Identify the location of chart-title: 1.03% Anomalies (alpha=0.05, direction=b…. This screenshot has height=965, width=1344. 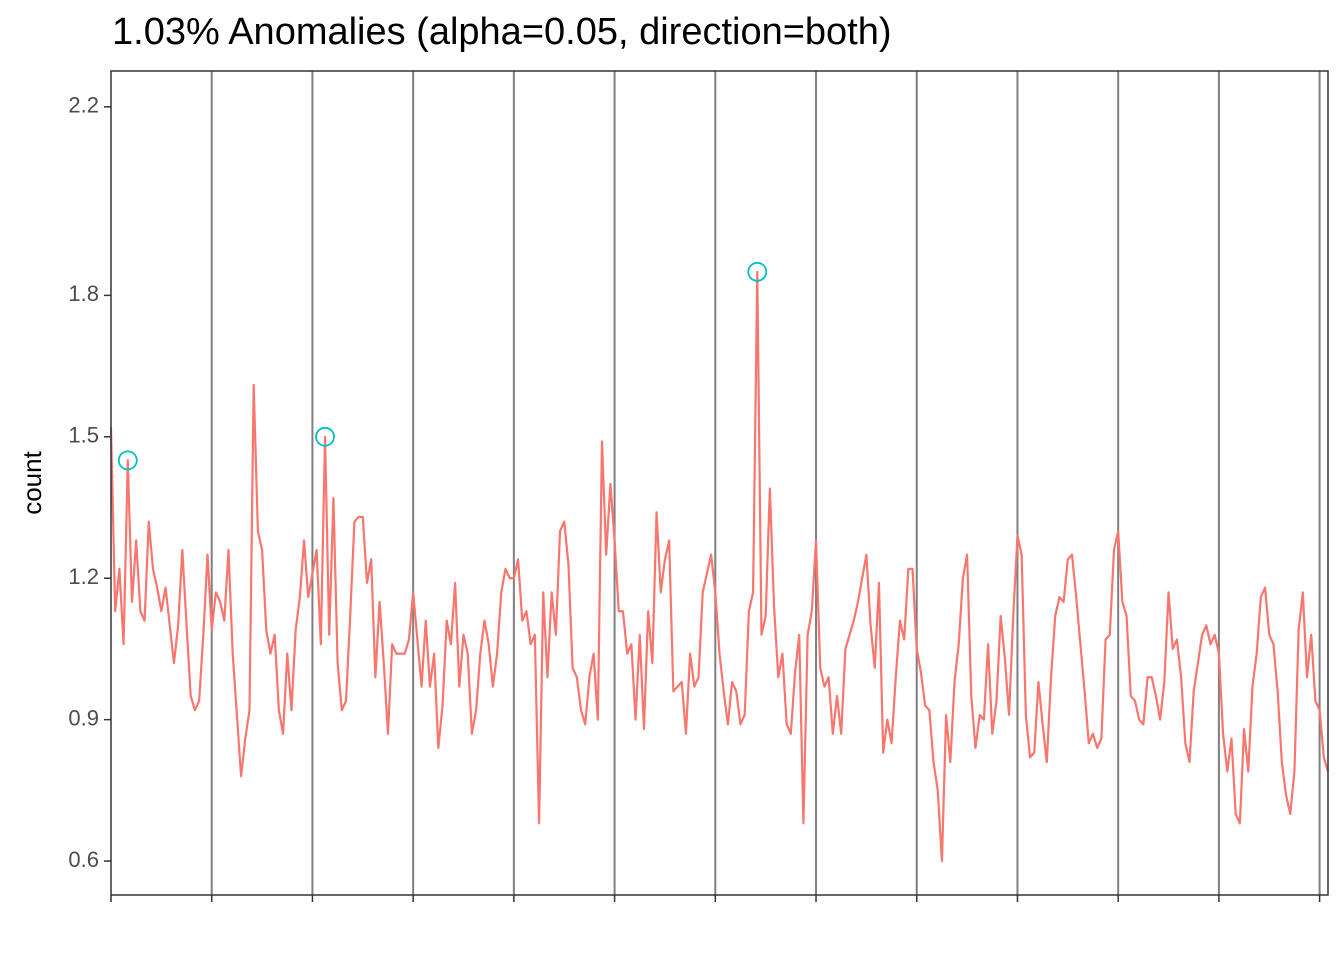
(502, 32).